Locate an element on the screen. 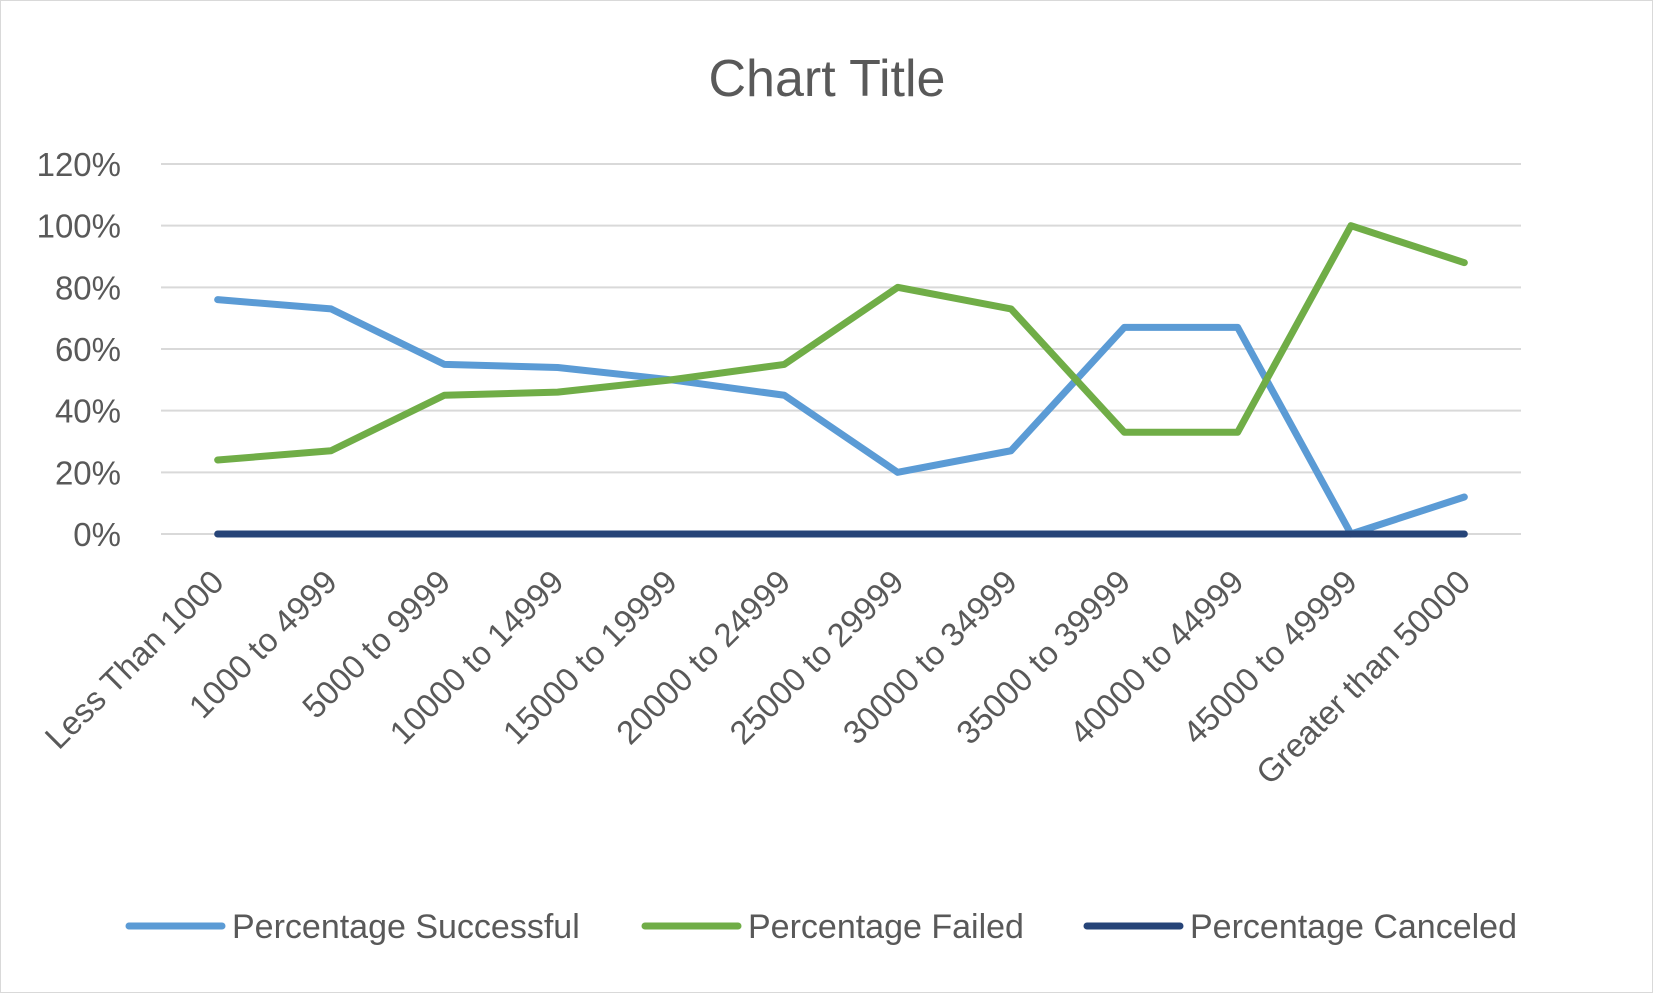 This screenshot has width=1653, height=993. legend-label: Percentage Successful is located at coordinates (406, 927).